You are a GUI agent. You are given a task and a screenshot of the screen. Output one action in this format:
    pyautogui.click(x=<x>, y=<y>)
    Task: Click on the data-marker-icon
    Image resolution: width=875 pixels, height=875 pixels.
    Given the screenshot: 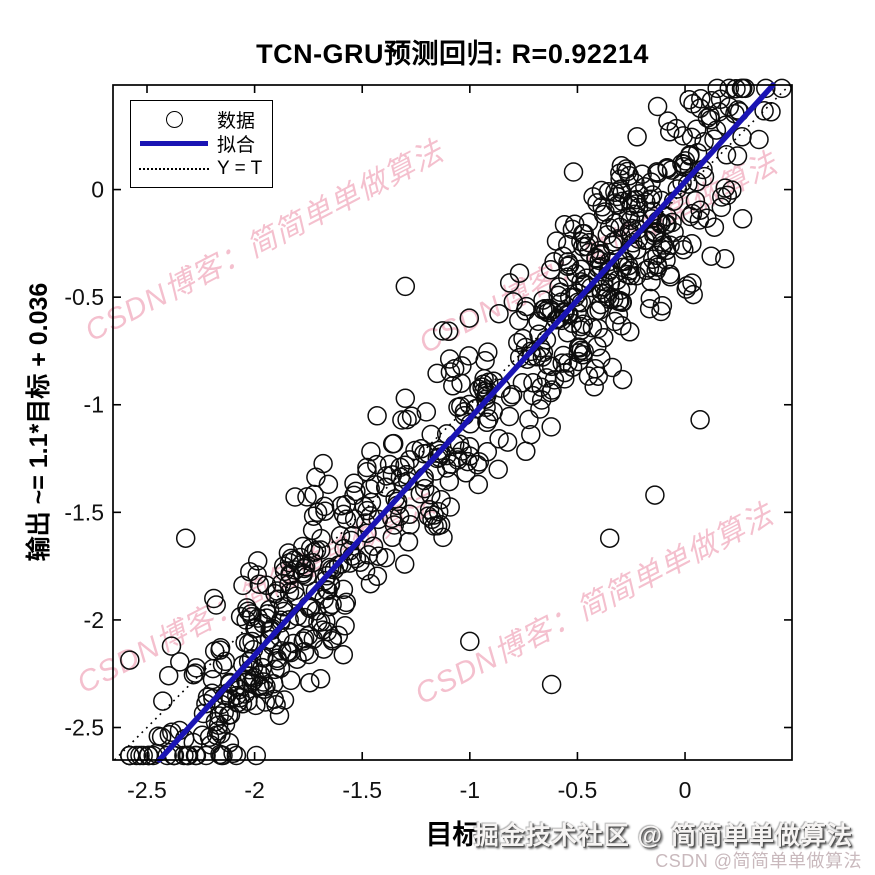 What is the action you would take?
    pyautogui.click(x=174, y=119)
    